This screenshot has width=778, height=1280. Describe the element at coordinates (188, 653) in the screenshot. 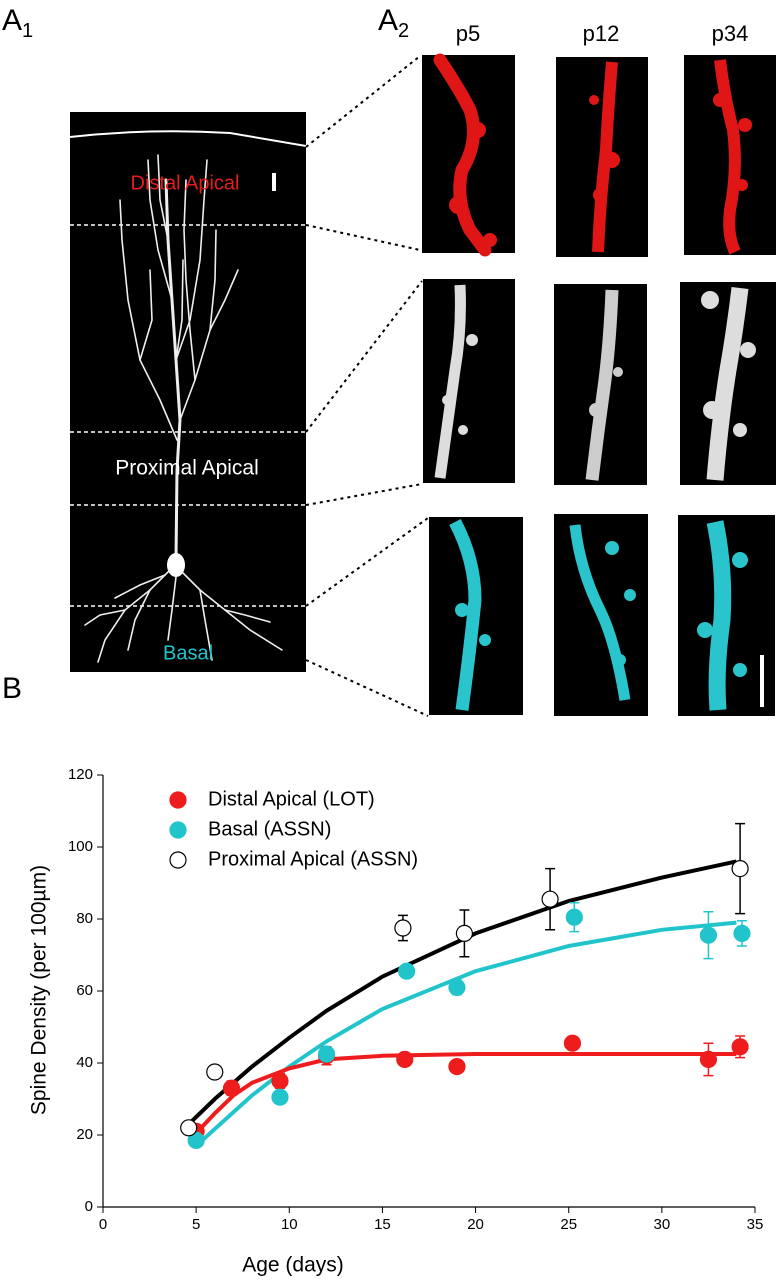

I see `region-label: Basal` at that location.